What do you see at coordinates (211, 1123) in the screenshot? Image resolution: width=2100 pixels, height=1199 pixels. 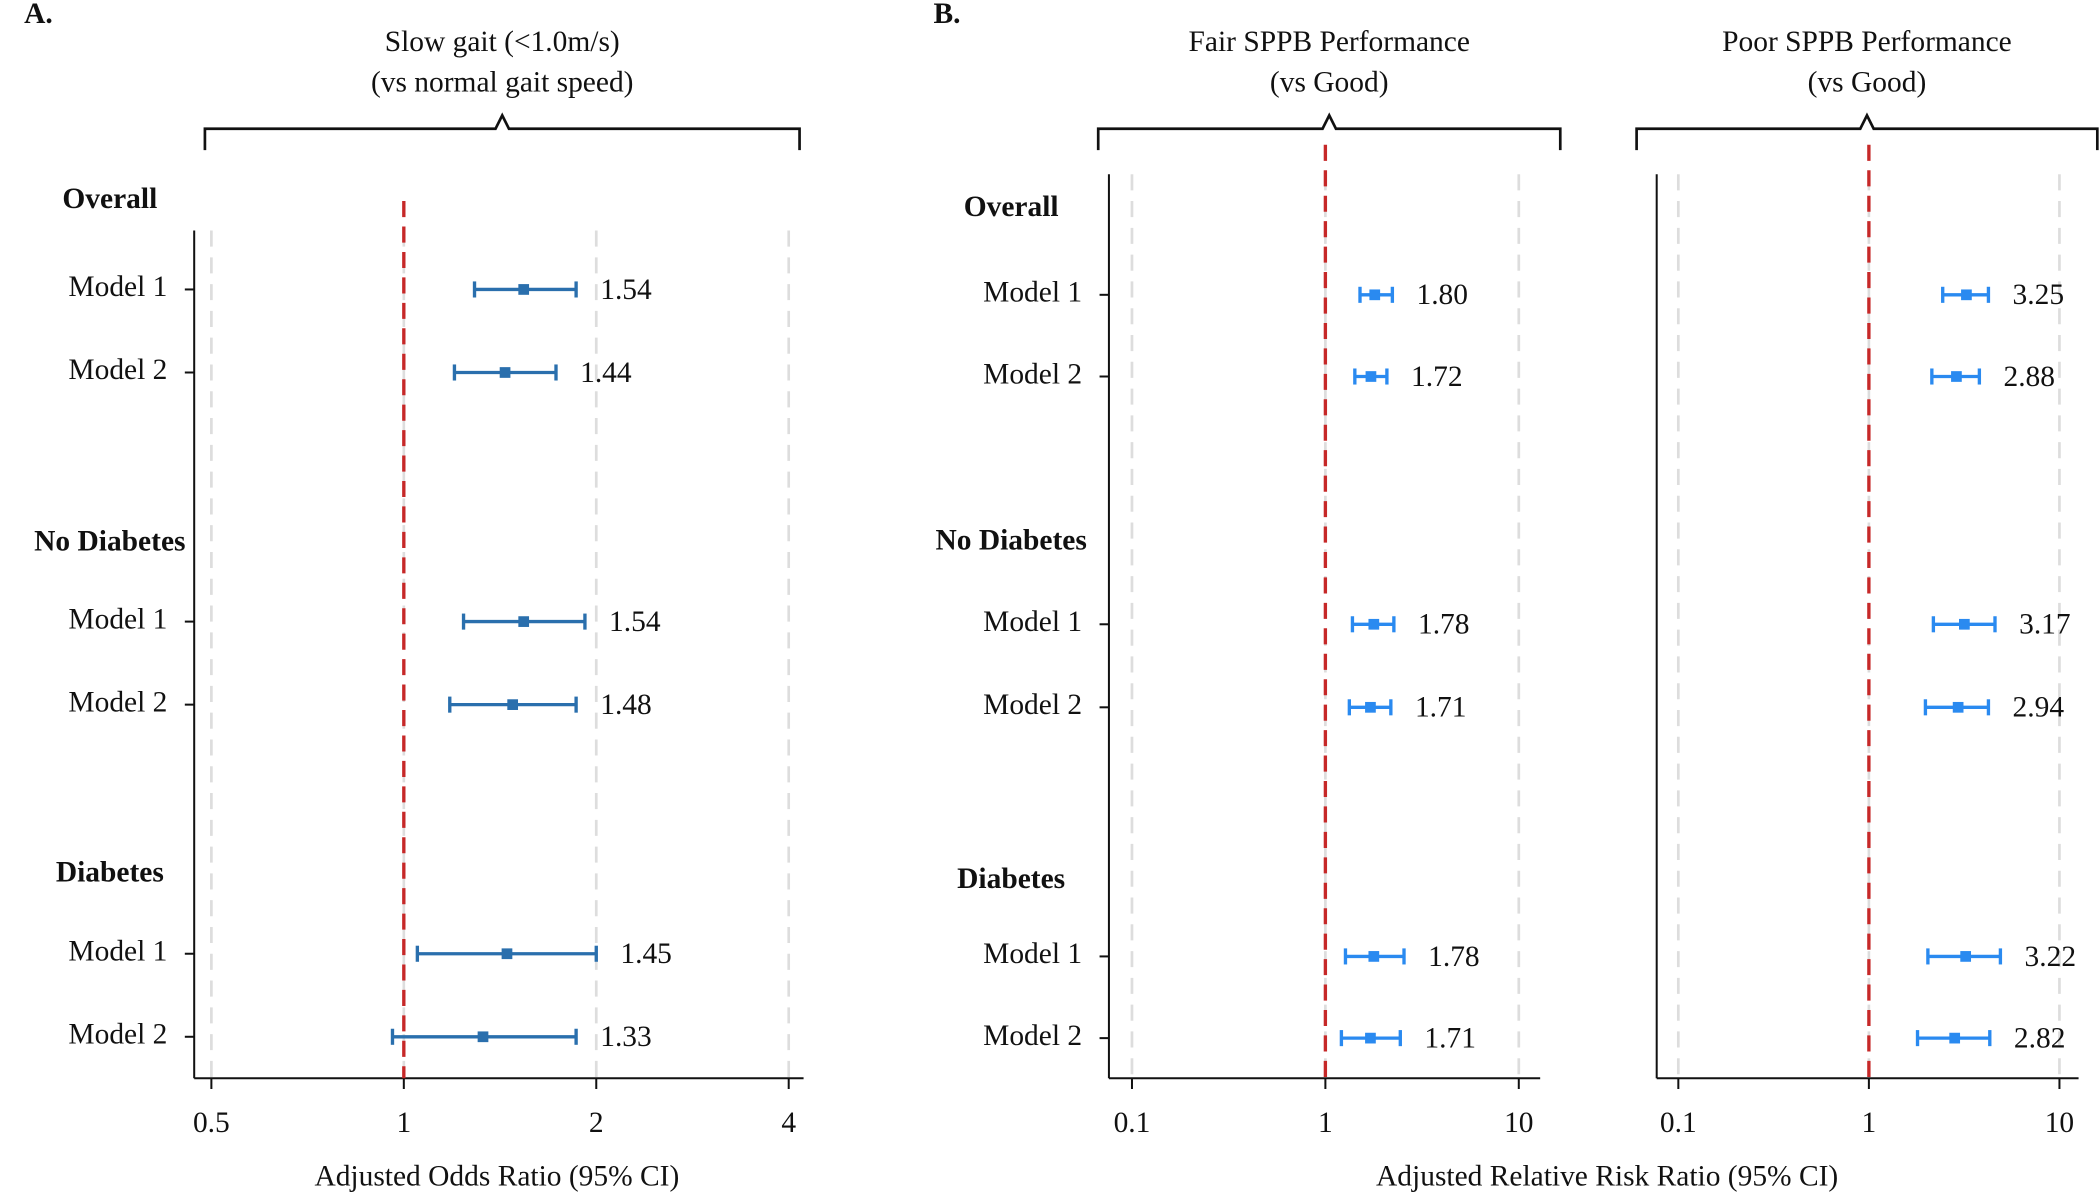 I see `x-tick-label: 0.5` at bounding box center [211, 1123].